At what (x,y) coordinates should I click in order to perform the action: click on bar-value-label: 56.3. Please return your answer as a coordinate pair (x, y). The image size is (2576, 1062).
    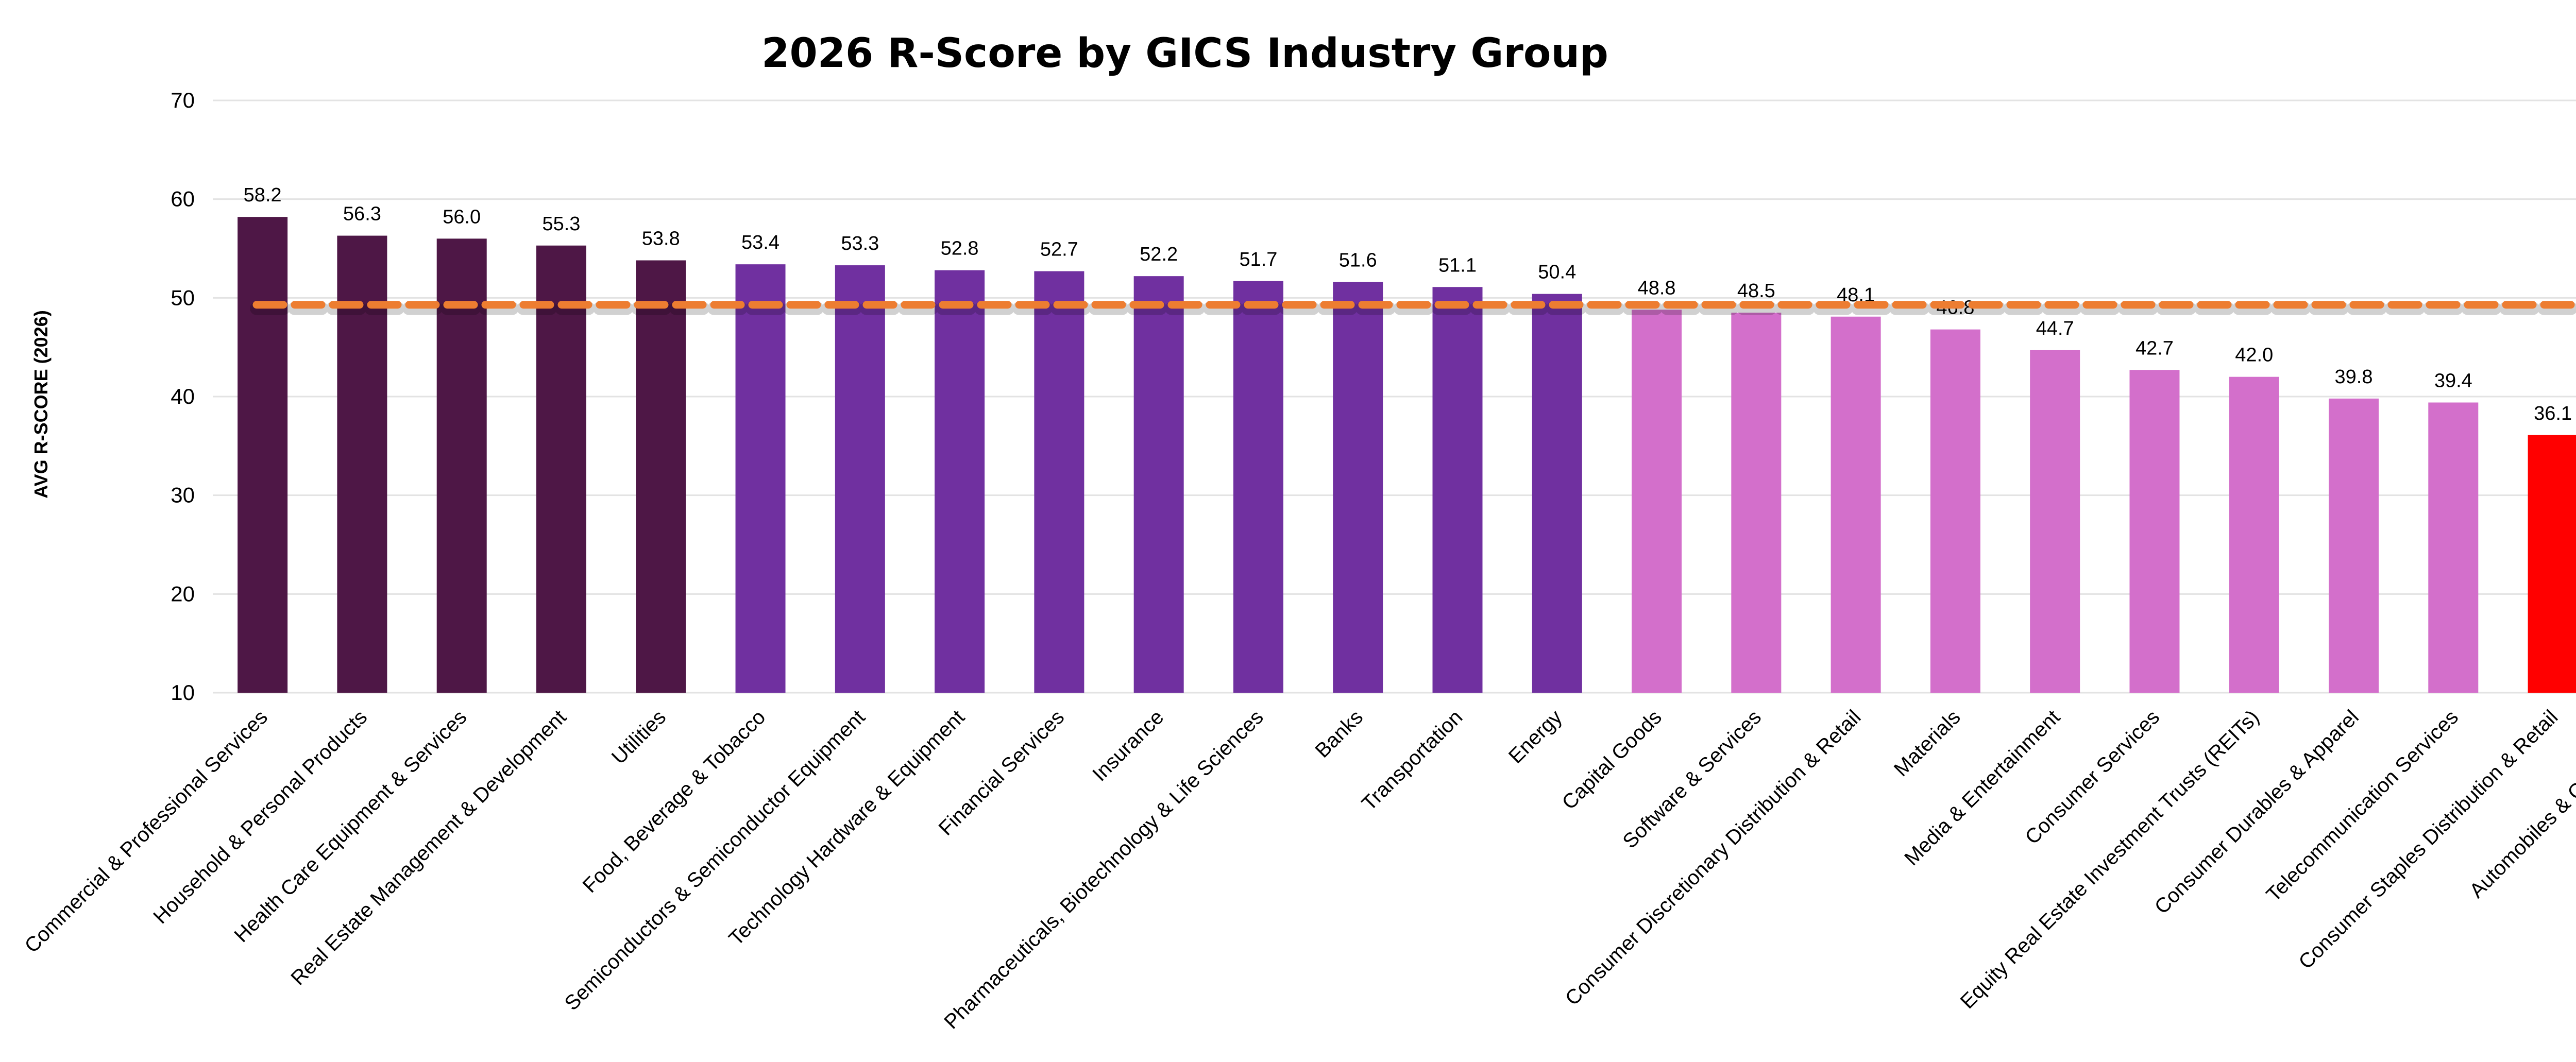
    Looking at the image, I should click on (362, 214).